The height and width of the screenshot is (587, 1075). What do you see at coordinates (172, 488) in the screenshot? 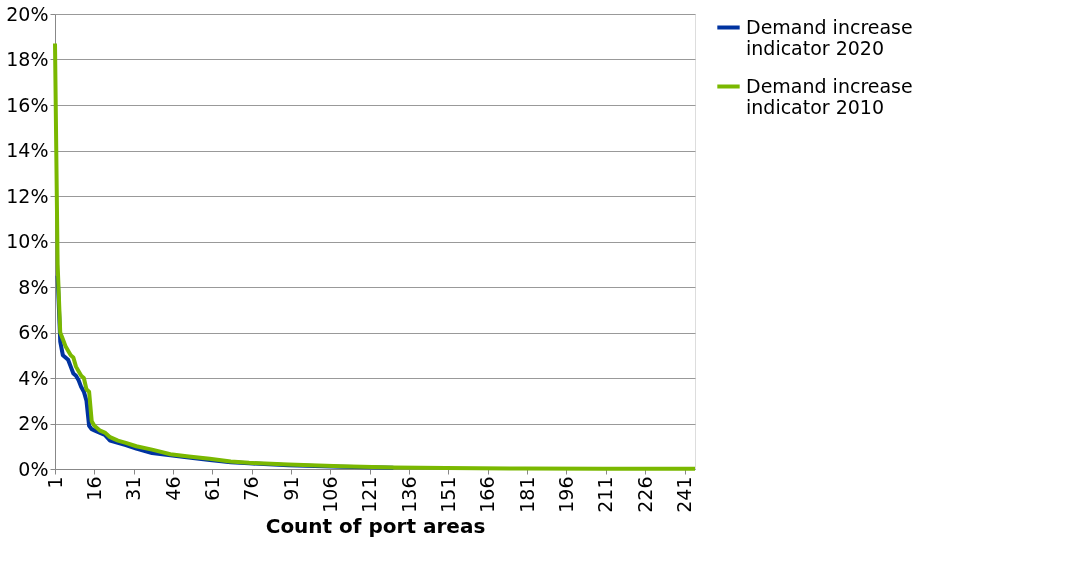
I see `x-tick-label: 46` at bounding box center [172, 488].